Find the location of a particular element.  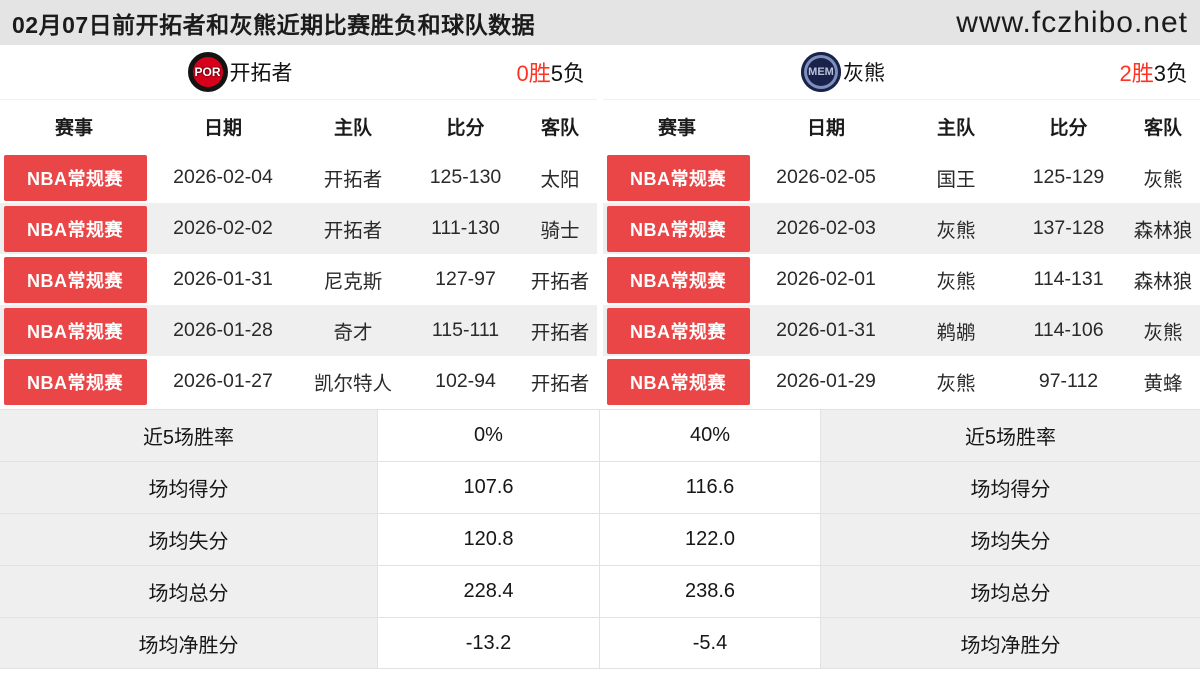

match-home-team: 凯尔特人 is located at coordinates (352, 384).